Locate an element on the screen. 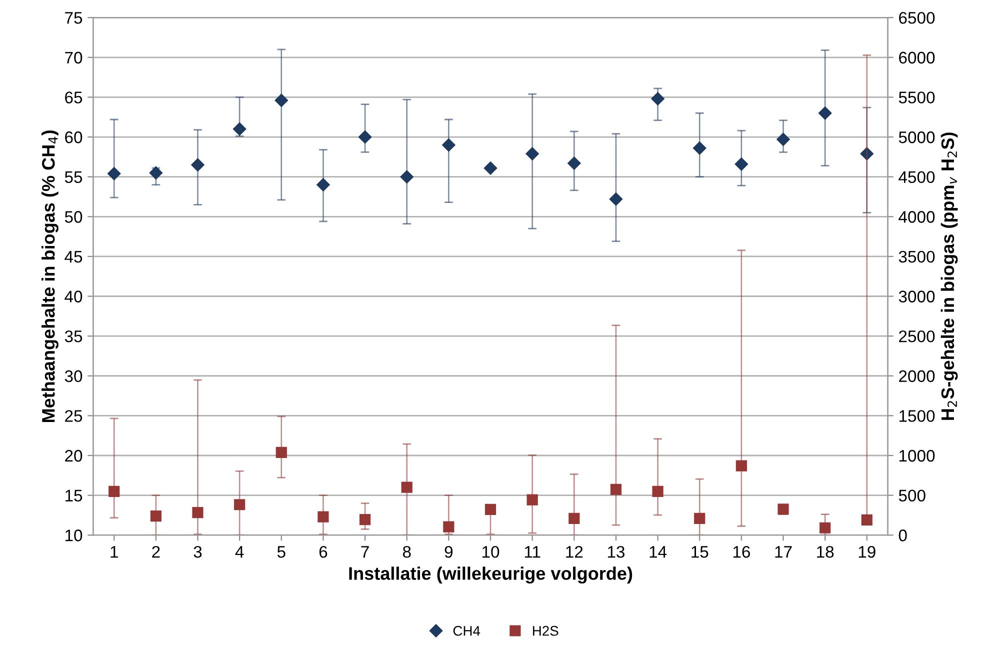  x-tick-label: 13 is located at coordinates (616, 552).